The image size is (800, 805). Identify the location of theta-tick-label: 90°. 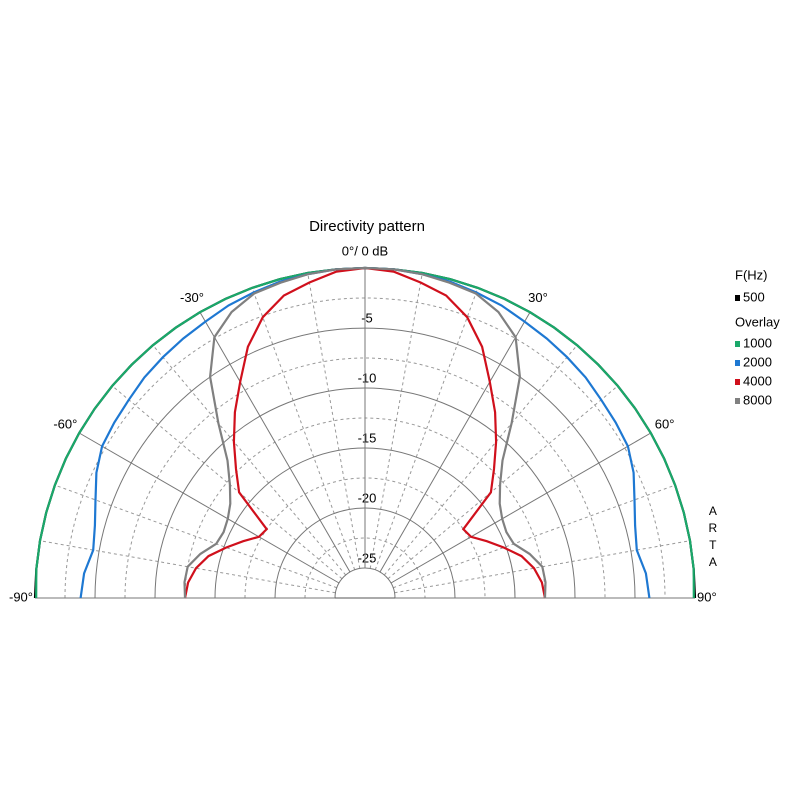
(707, 596).